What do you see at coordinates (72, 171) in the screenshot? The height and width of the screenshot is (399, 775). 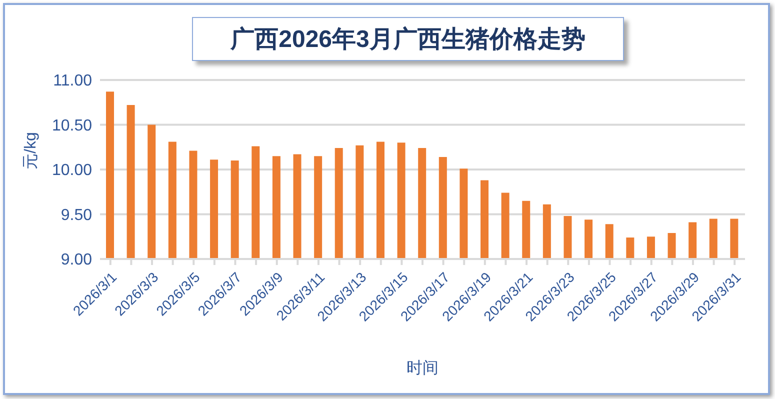 I see `y-tick-label: 10.00` at bounding box center [72, 171].